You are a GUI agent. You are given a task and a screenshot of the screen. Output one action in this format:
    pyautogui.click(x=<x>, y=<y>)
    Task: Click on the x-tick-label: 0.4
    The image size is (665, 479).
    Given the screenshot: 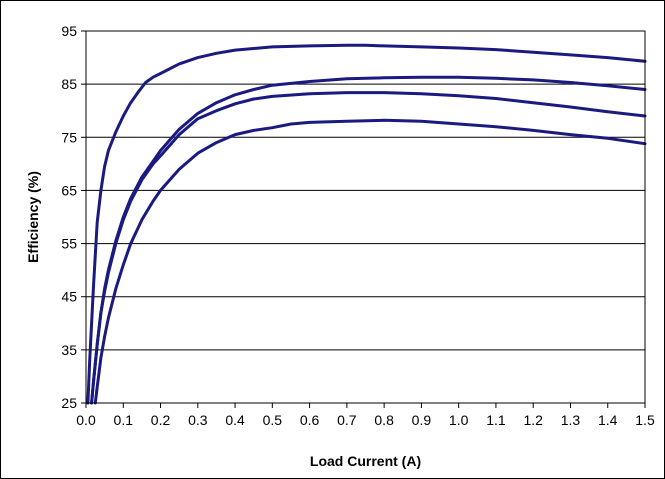 What is the action you would take?
    pyautogui.click(x=235, y=420)
    